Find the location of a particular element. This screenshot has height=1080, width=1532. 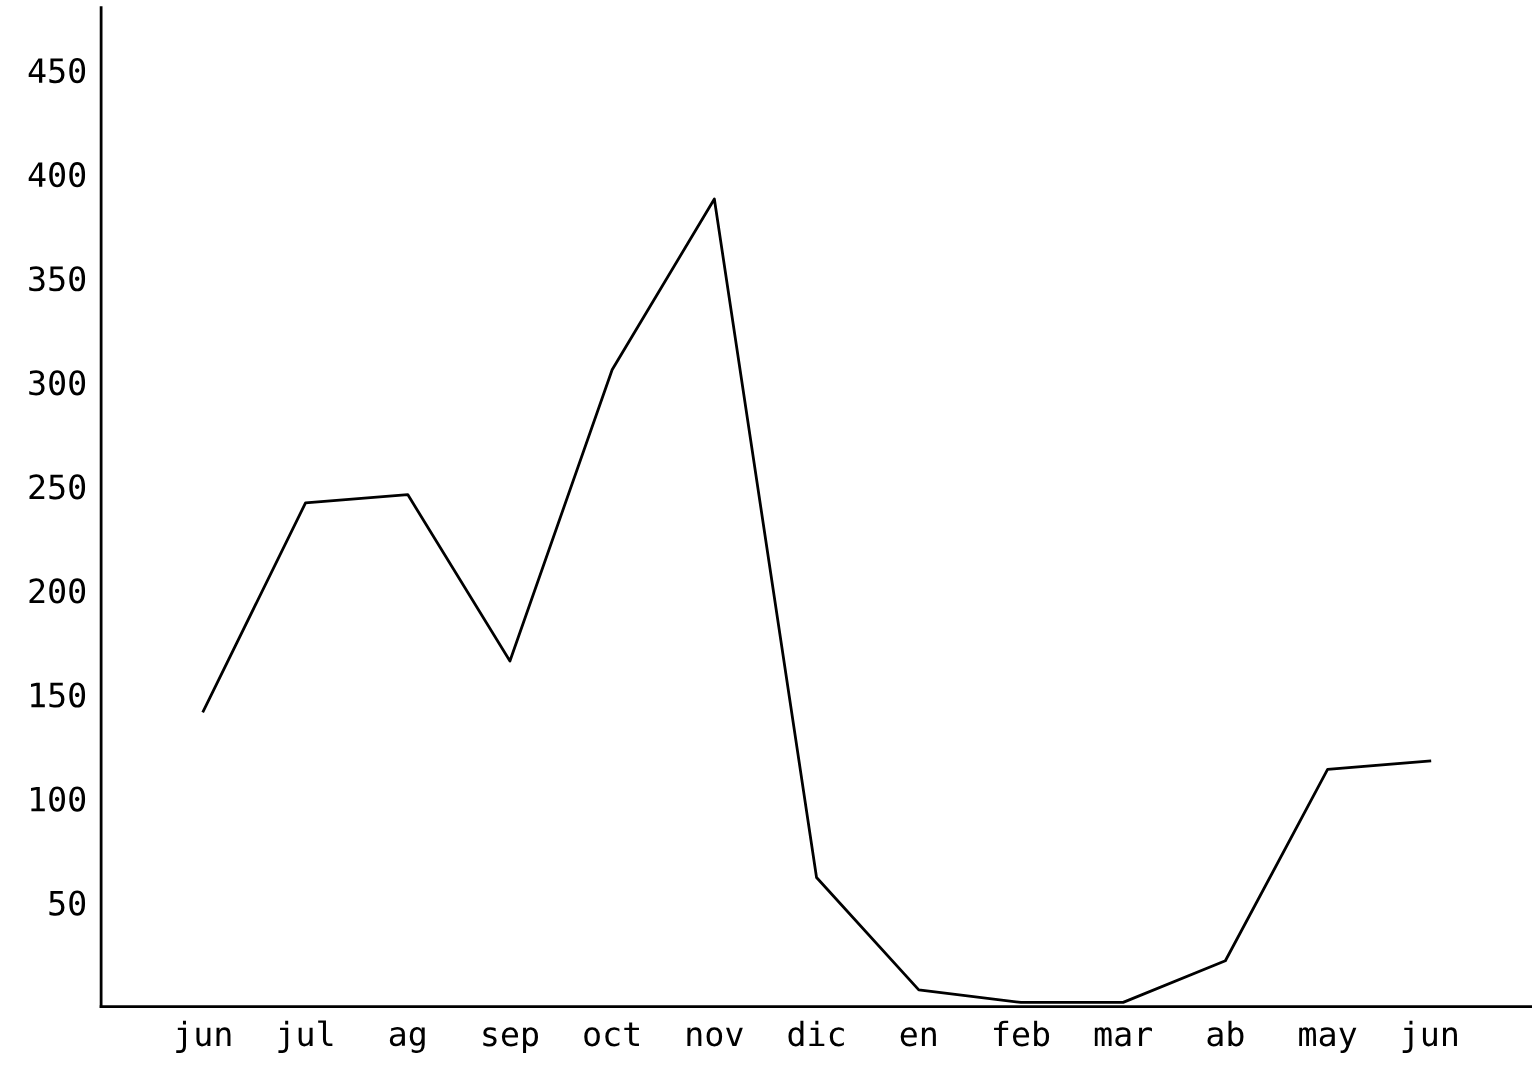

y-tick-label: 100 is located at coordinates (58, 799).